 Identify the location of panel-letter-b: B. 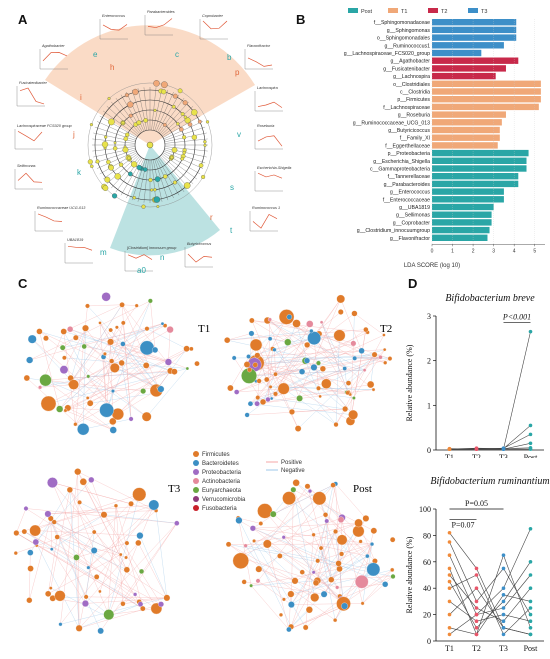
(301, 19).